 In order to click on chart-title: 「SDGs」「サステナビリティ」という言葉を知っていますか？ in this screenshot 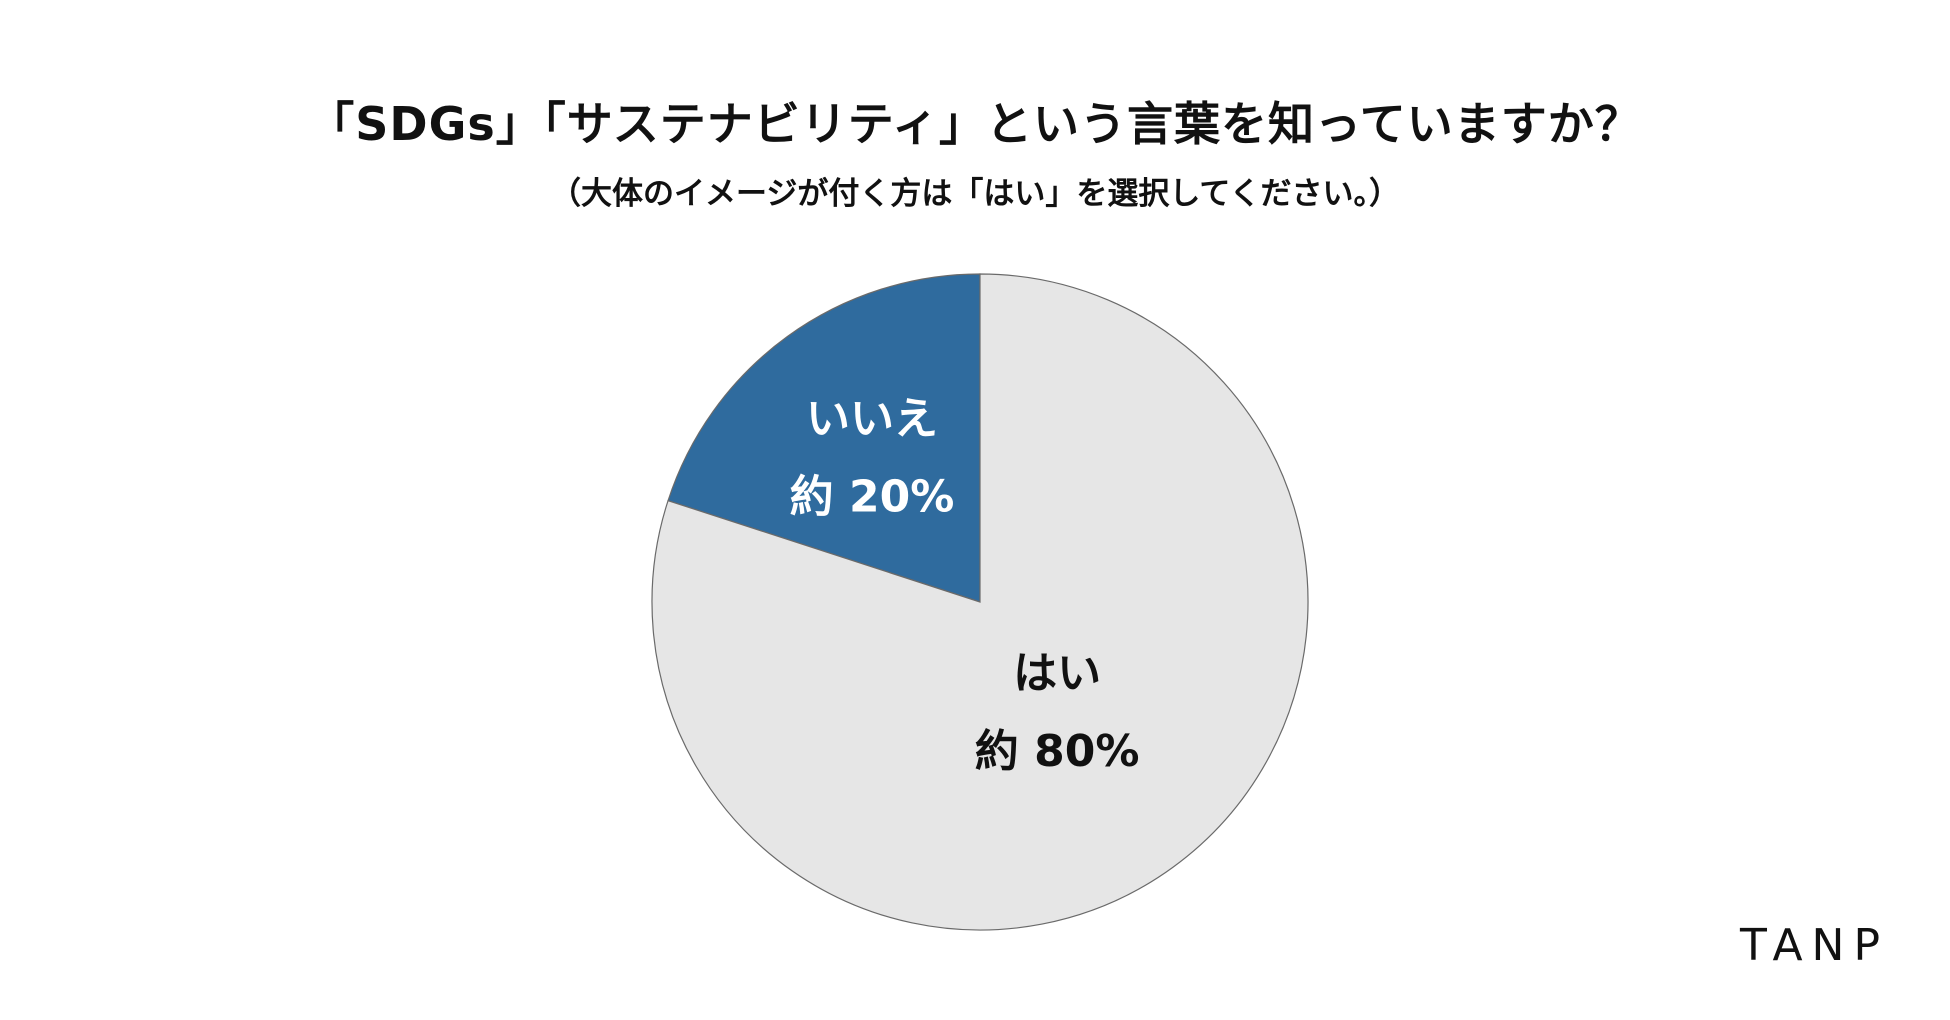, I will do `click(975, 124)`.